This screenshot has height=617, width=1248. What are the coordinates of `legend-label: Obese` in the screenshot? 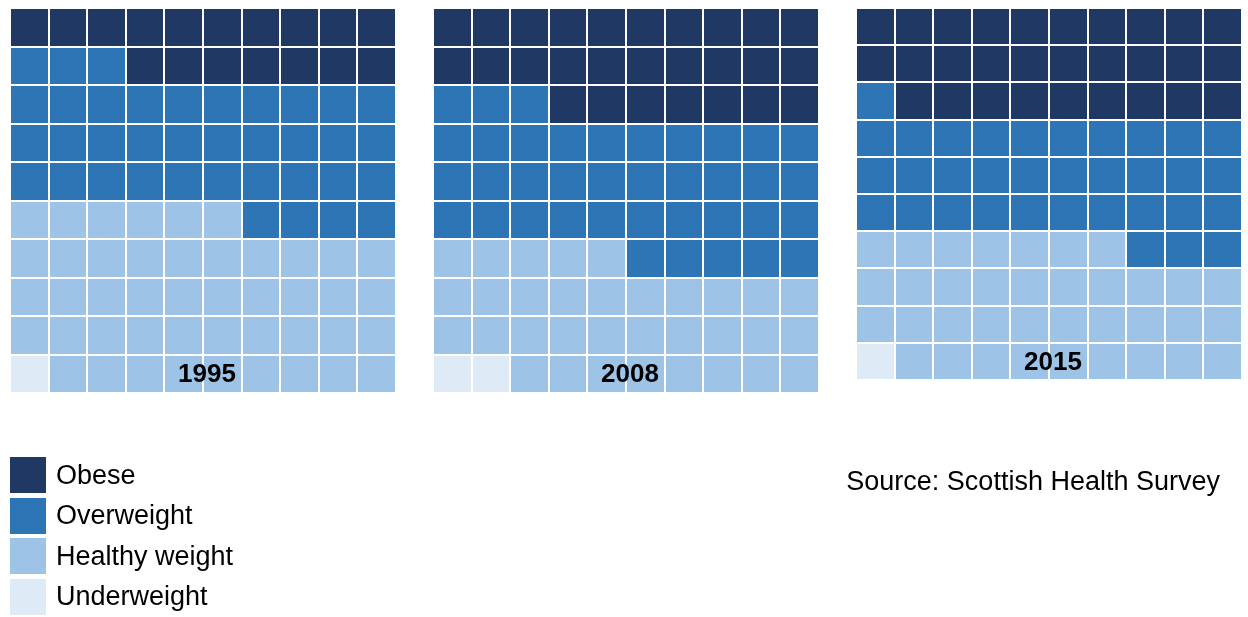 It's located at (96, 475).